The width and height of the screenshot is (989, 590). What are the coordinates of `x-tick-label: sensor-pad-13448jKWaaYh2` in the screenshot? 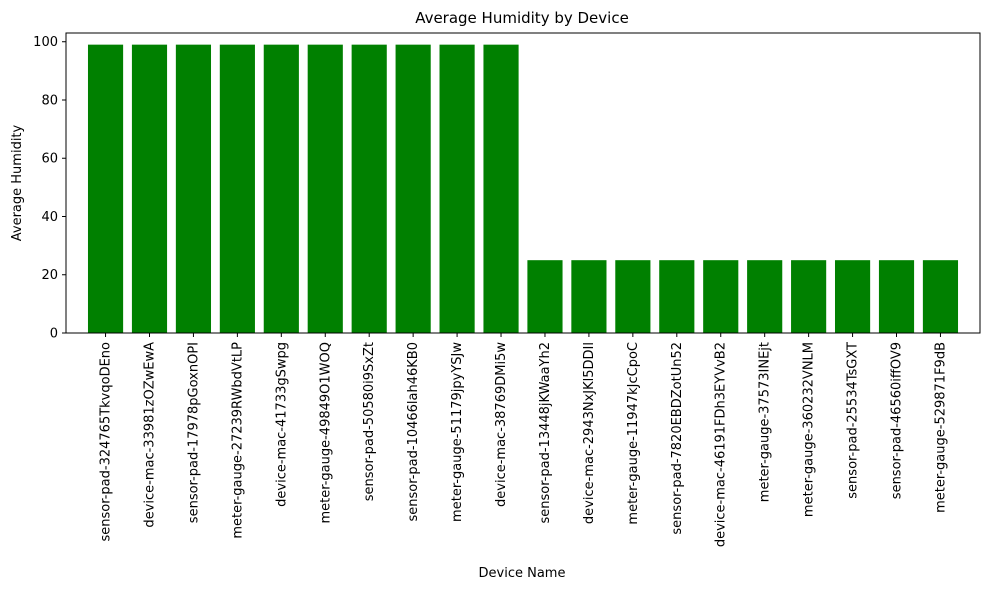 It's located at (545, 433).